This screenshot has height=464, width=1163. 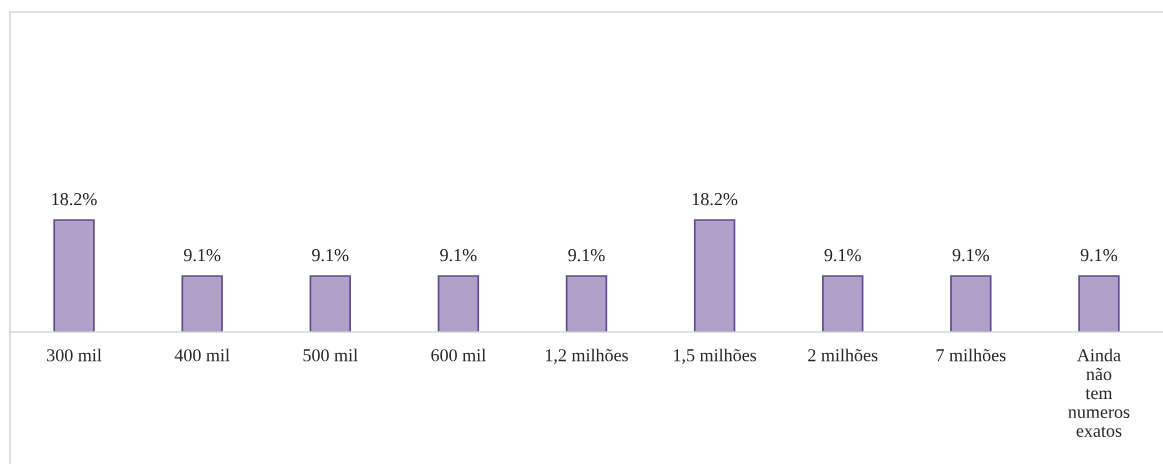 I want to click on x-tick-label: 400 mil, so click(x=202, y=355).